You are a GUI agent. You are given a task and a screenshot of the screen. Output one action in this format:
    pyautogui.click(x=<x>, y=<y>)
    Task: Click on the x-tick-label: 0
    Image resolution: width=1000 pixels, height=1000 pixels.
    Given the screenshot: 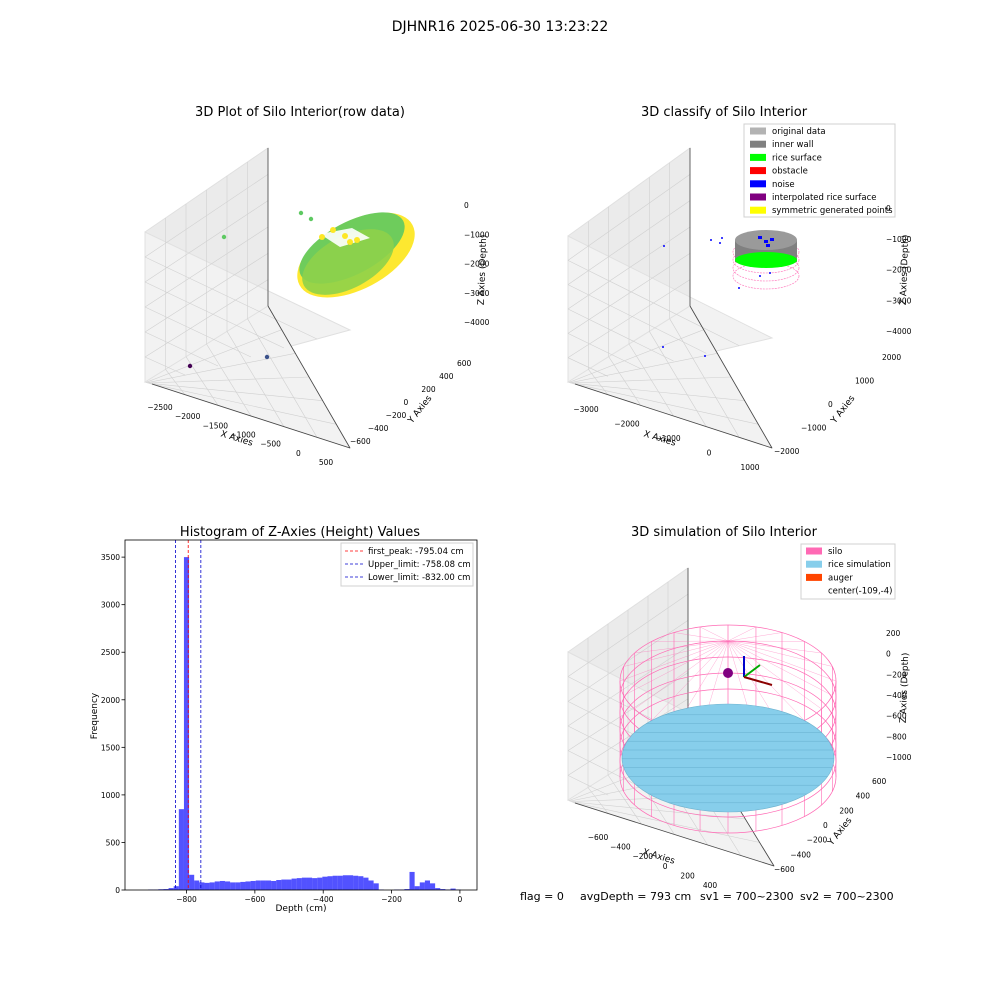 What is the action you would take?
    pyautogui.click(x=298, y=453)
    